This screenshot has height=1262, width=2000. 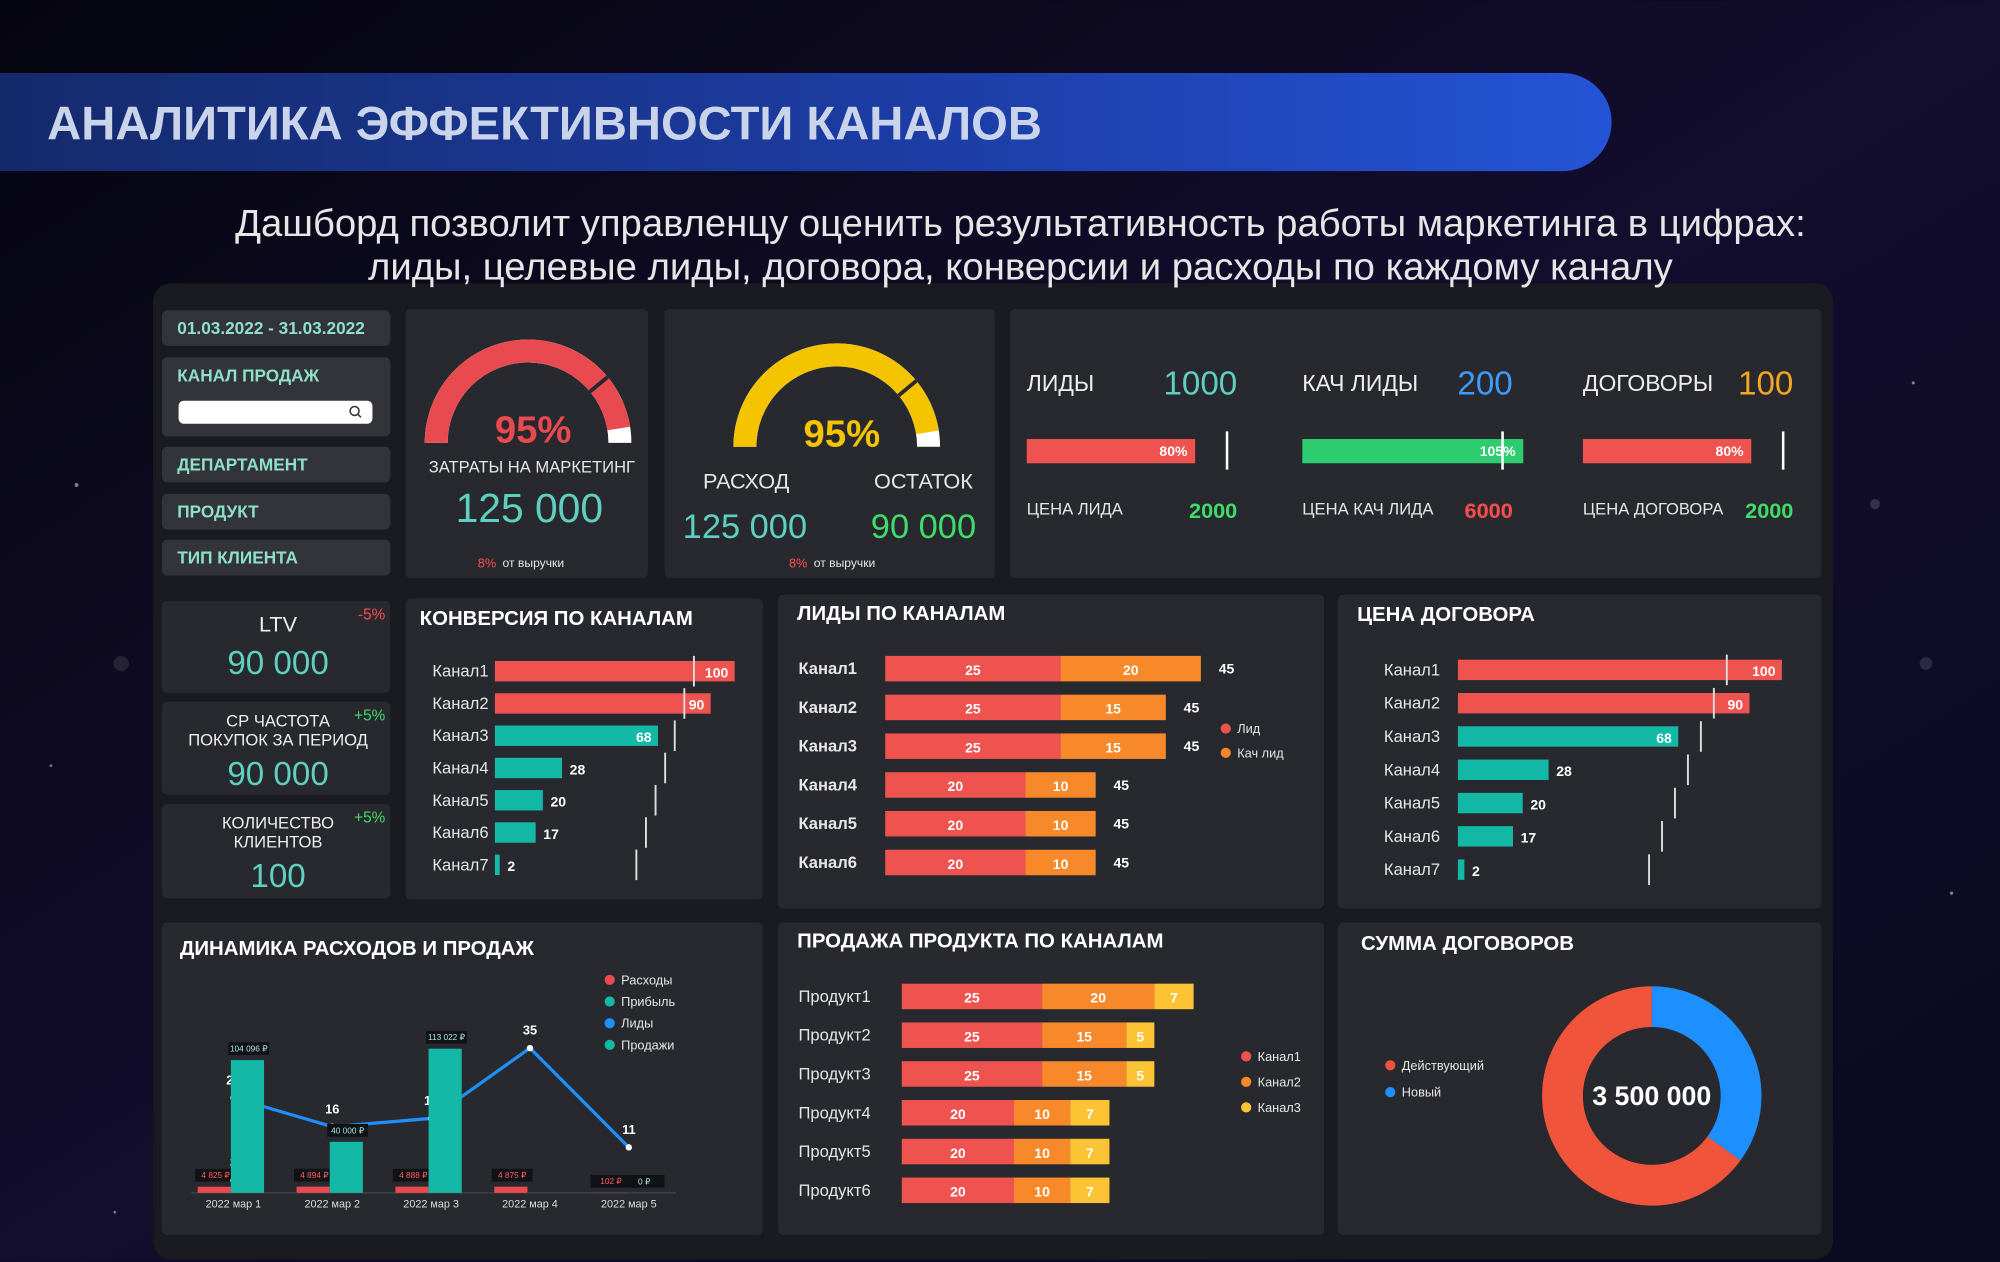 What do you see at coordinates (1446, 615) in the screenshot?
I see `chart-title: ЦЕНА ДОГОВОРА` at bounding box center [1446, 615].